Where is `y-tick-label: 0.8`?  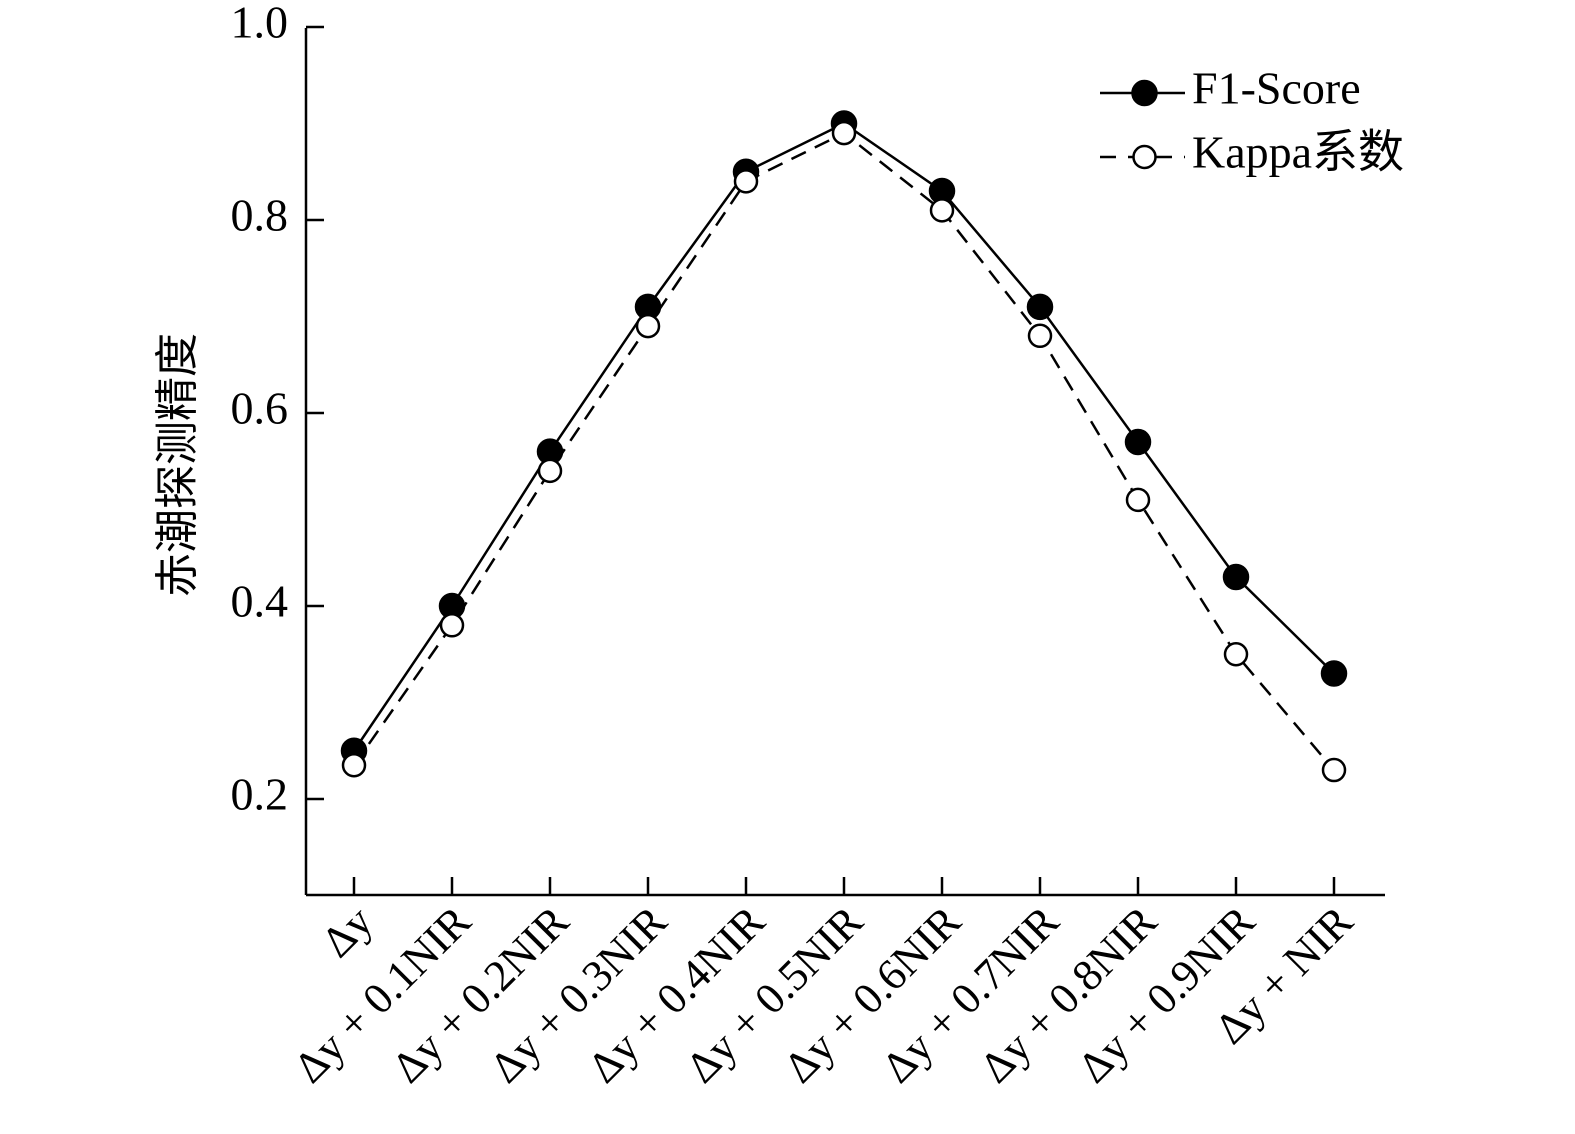 y-tick-label: 0.8 is located at coordinates (260, 215).